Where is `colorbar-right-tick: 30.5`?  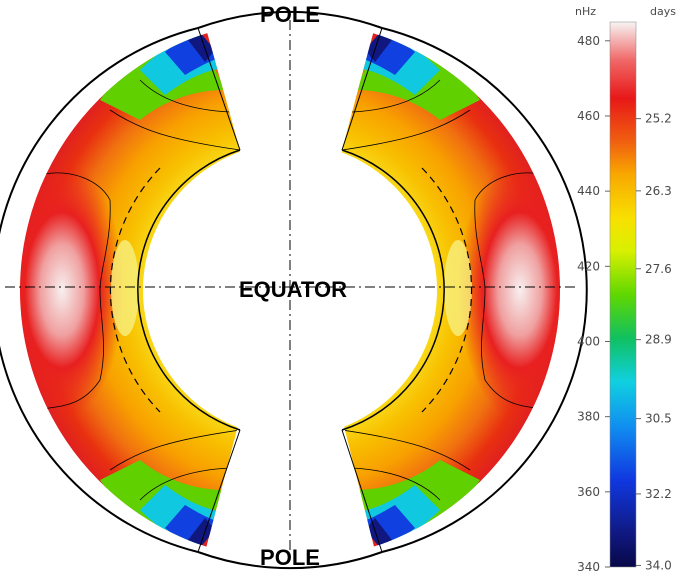
colorbar-right-tick: 30.5 is located at coordinates (658, 419).